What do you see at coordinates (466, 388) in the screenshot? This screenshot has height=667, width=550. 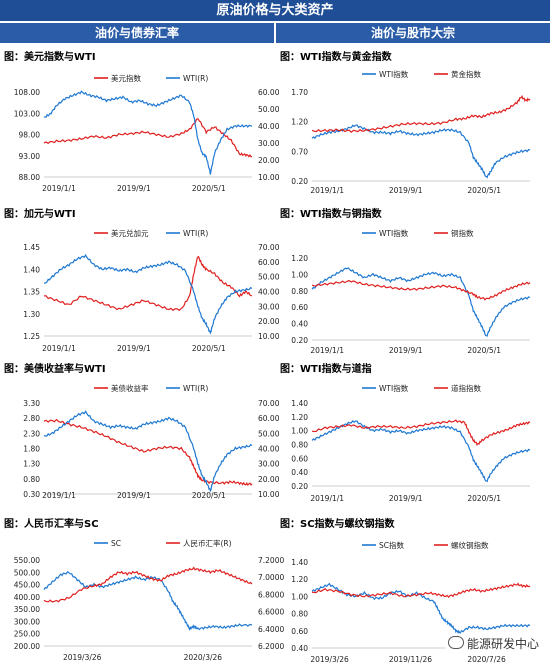 I see `legend-label: 道指指数` at bounding box center [466, 388].